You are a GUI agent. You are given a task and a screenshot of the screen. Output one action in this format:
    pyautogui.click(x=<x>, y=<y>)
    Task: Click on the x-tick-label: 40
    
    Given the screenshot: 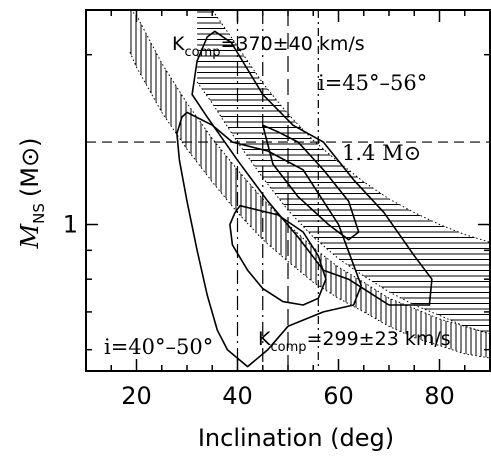 What is the action you would take?
    pyautogui.click(x=237, y=396)
    